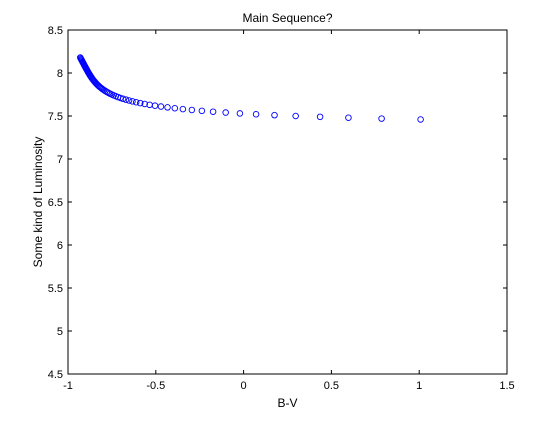 The image size is (560, 425). What do you see at coordinates (55, 31) in the screenshot?
I see `y-tick-label: 8.5` at bounding box center [55, 31].